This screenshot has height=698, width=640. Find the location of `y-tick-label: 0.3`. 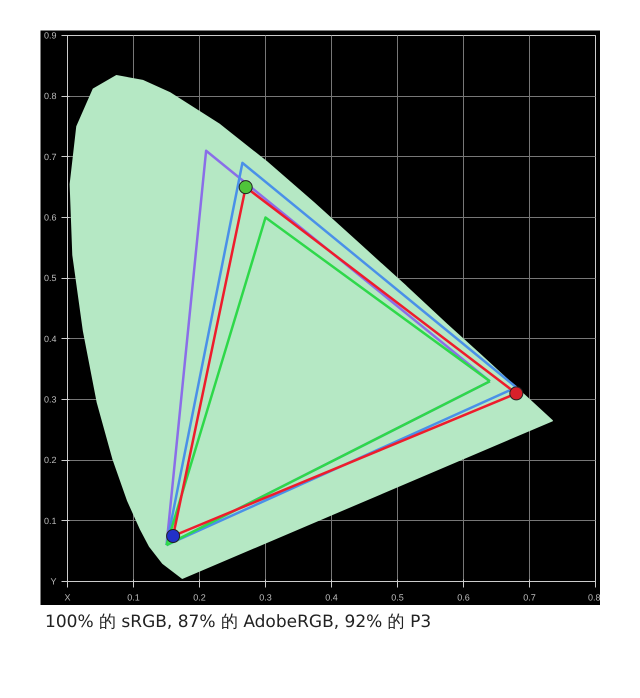

y-tick-label: 0.3 is located at coordinates (50, 399).